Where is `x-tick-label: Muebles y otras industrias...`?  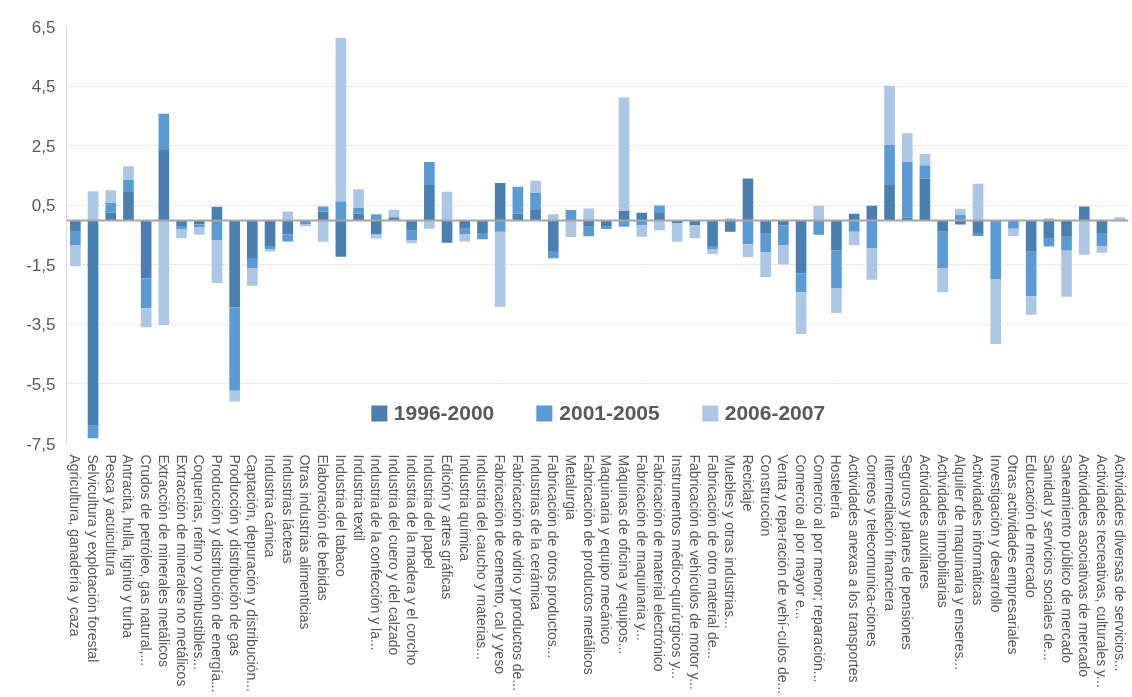
x-tick-label: Muebles y otras industrias... is located at coordinates (730, 541).